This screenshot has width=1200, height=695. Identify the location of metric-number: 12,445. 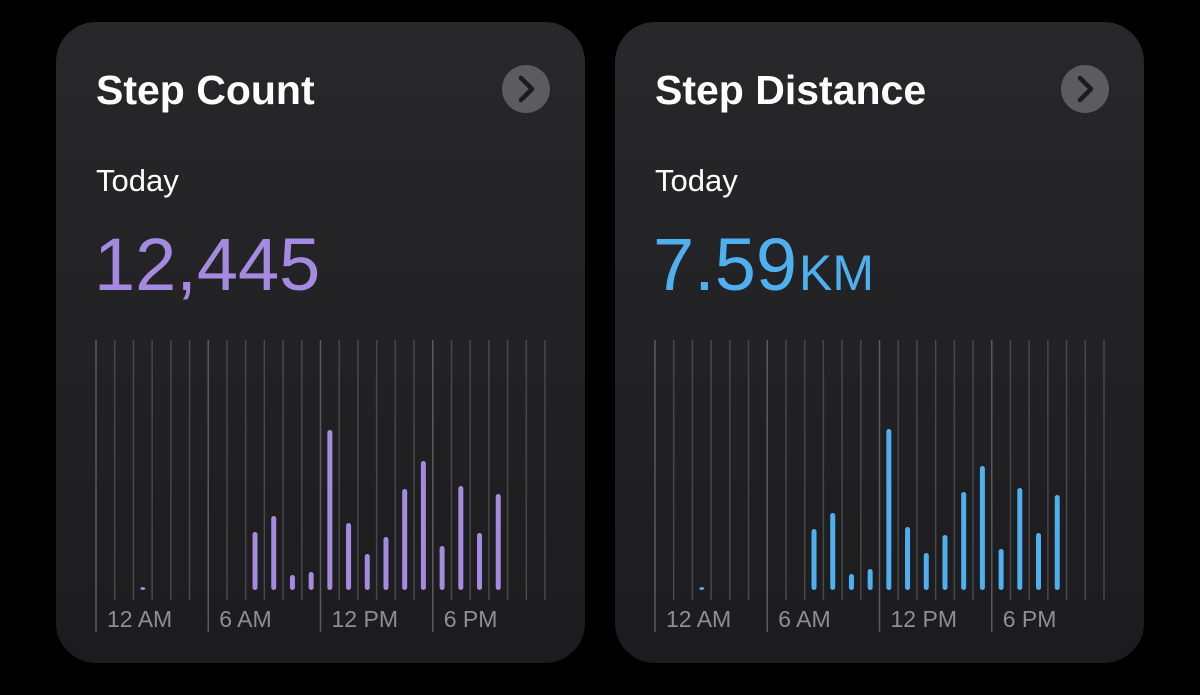
(207, 264).